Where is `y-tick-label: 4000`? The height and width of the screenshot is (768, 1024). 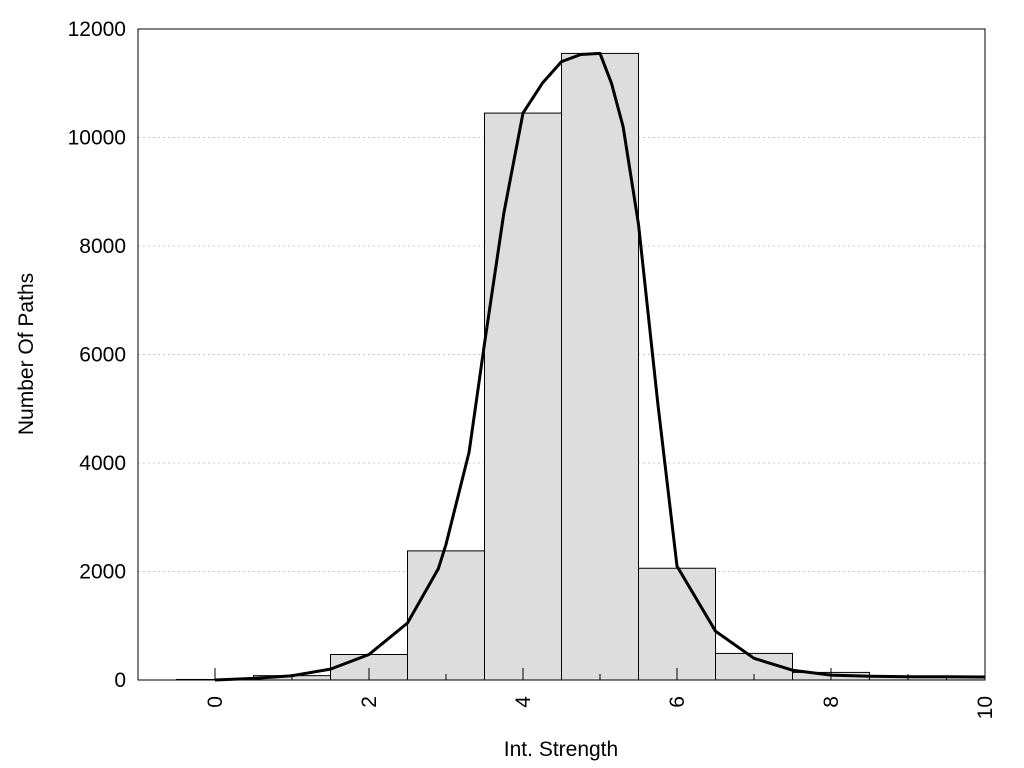
y-tick-label: 4000 is located at coordinates (102, 463).